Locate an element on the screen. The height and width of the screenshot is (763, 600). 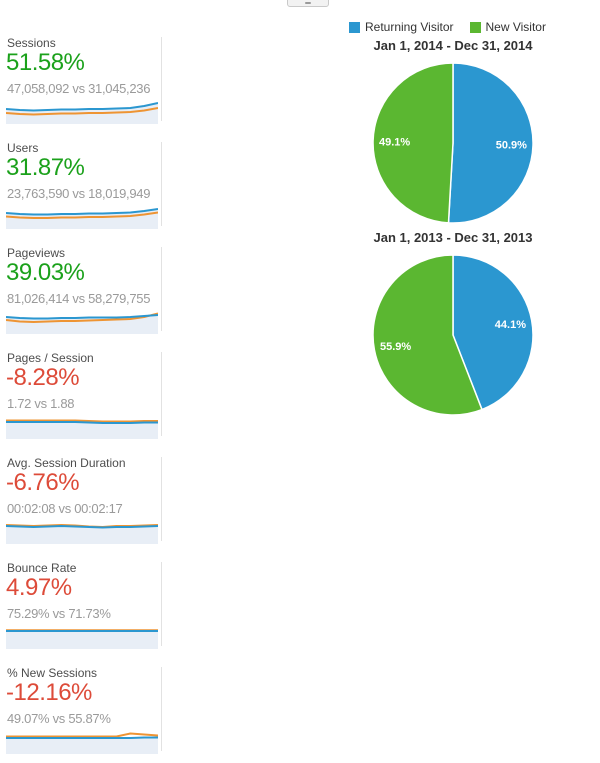
pie-slice-label: 50.9% is located at coordinates (511, 146).